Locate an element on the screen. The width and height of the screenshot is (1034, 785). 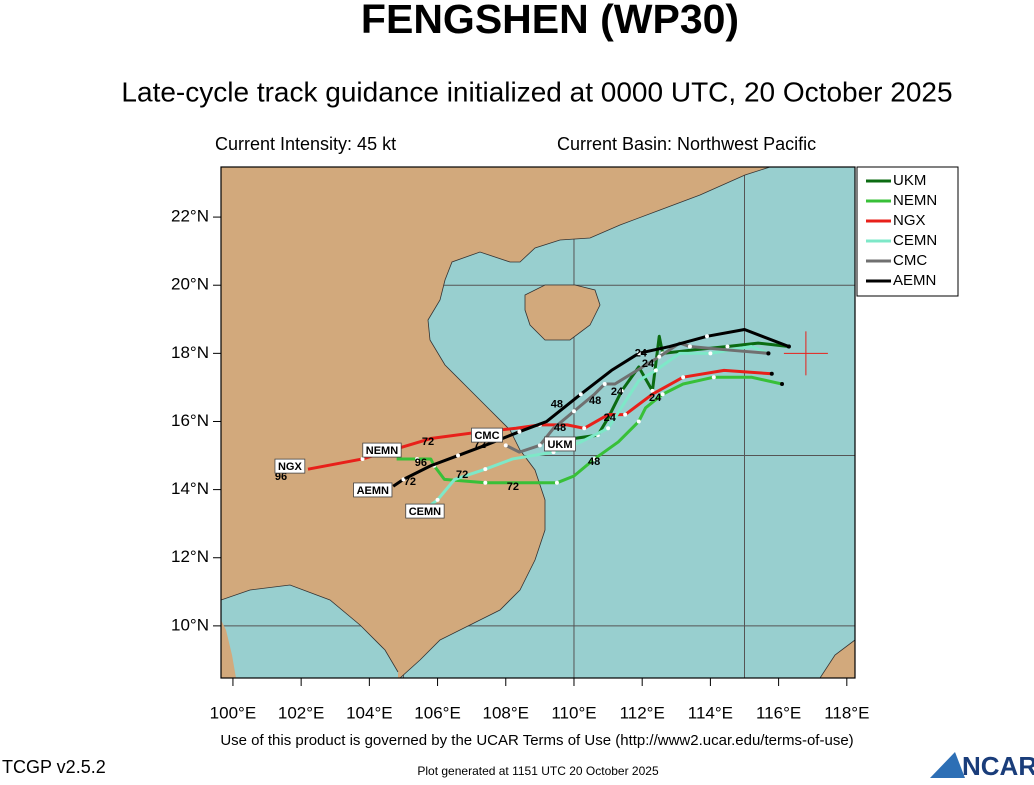
x-tick-label: 100°E is located at coordinates (233, 712).